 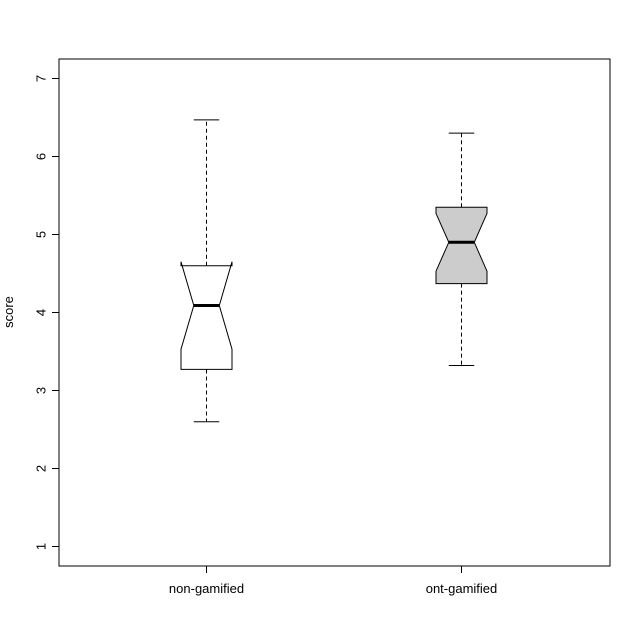 What do you see at coordinates (462, 588) in the screenshot?
I see `x-tick-label: ont-gamified` at bounding box center [462, 588].